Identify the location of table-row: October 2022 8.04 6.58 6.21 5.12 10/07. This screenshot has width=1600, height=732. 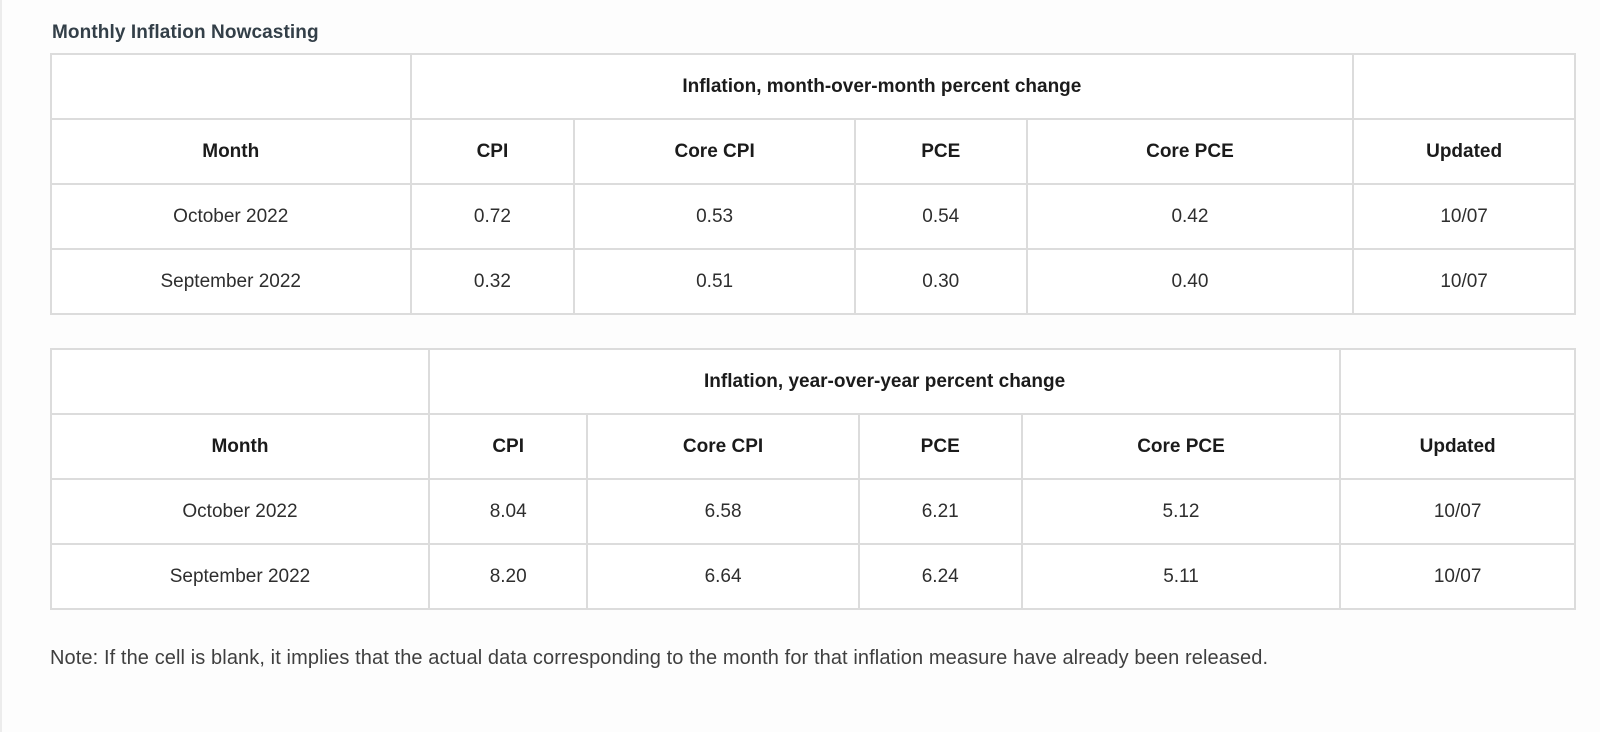
(813, 511).